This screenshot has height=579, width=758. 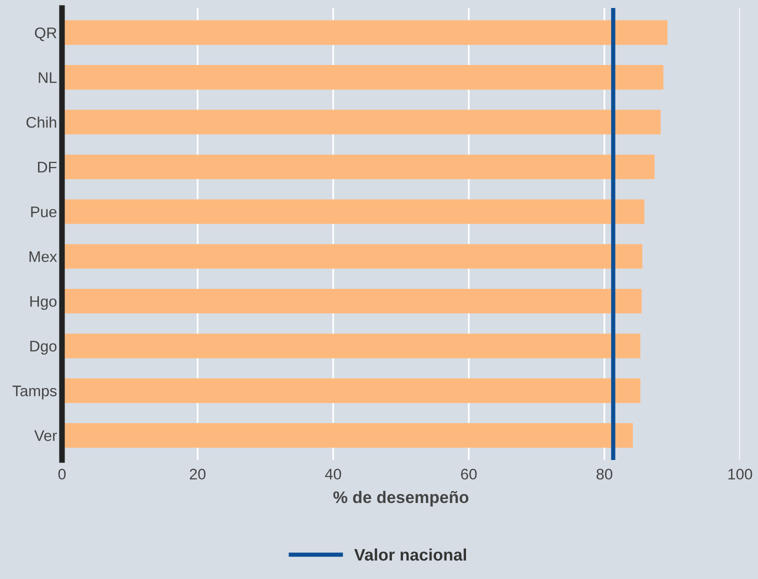 What do you see at coordinates (43, 212) in the screenshot?
I see `y-tick-label: Pue` at bounding box center [43, 212].